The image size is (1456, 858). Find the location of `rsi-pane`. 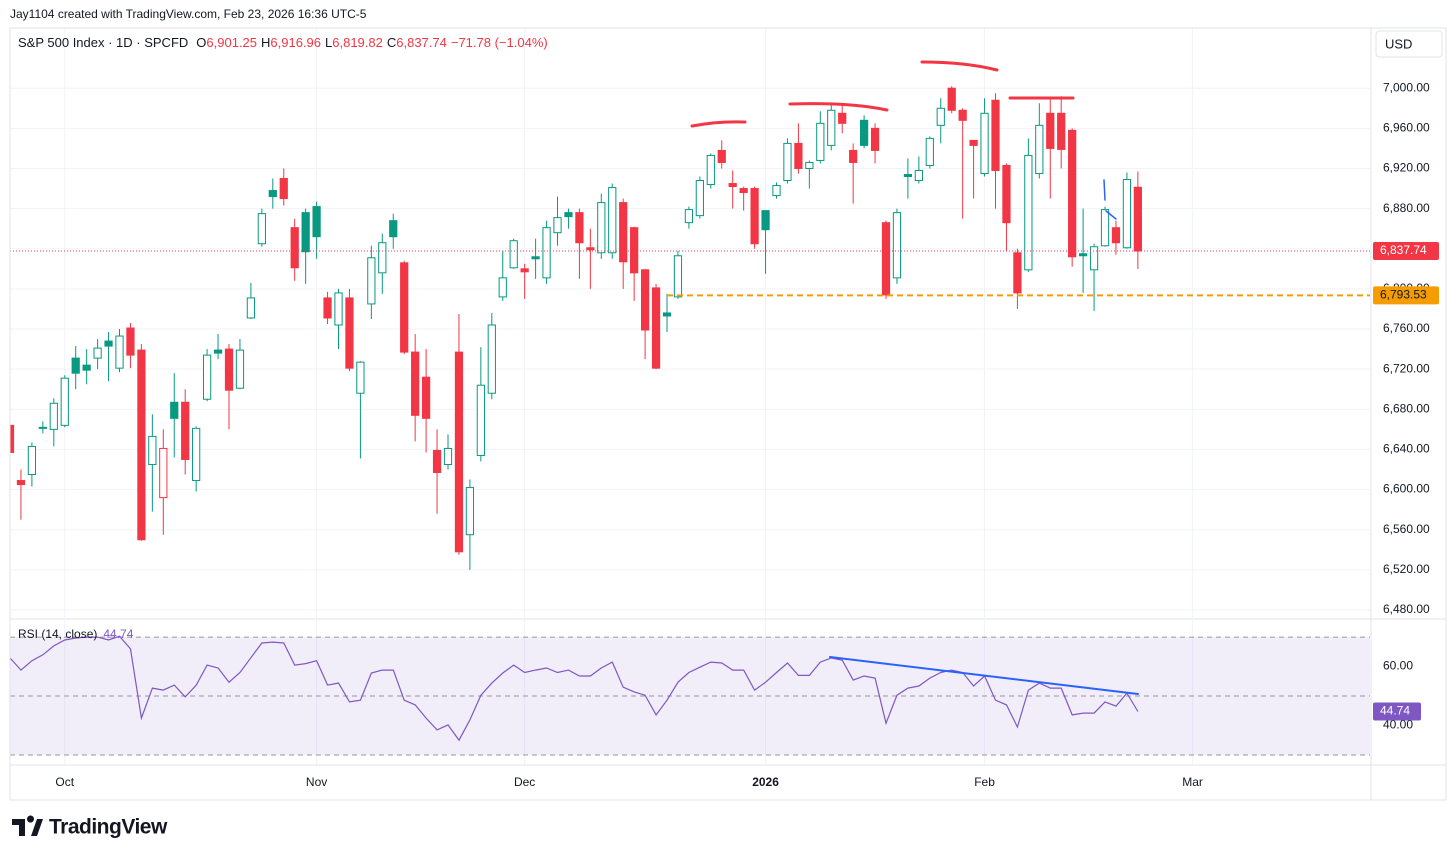

rsi-pane is located at coordinates (690, 695).